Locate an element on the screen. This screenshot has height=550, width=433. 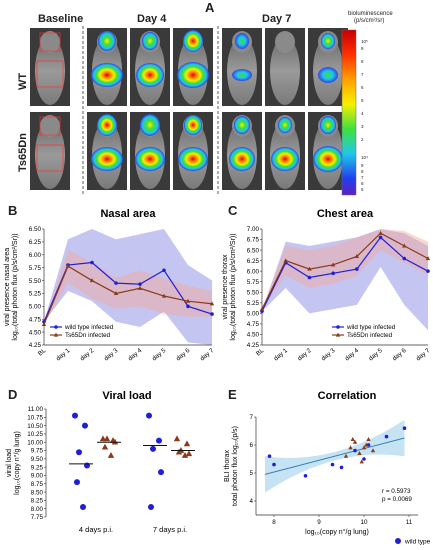
y-tick-label: 5.50 is located at coordinates (35, 281).